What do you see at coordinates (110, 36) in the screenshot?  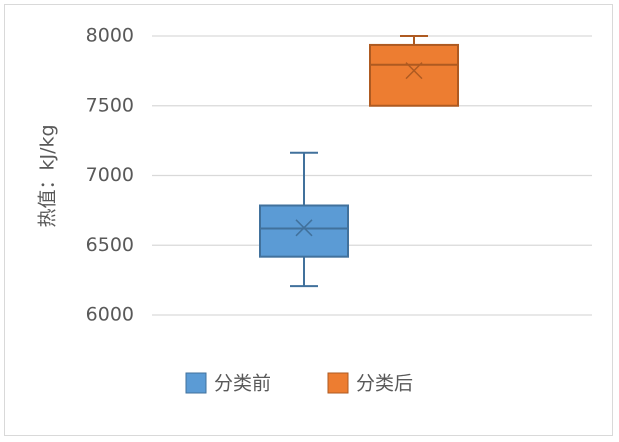 I see `y-tick-label: 8000` at bounding box center [110, 36].